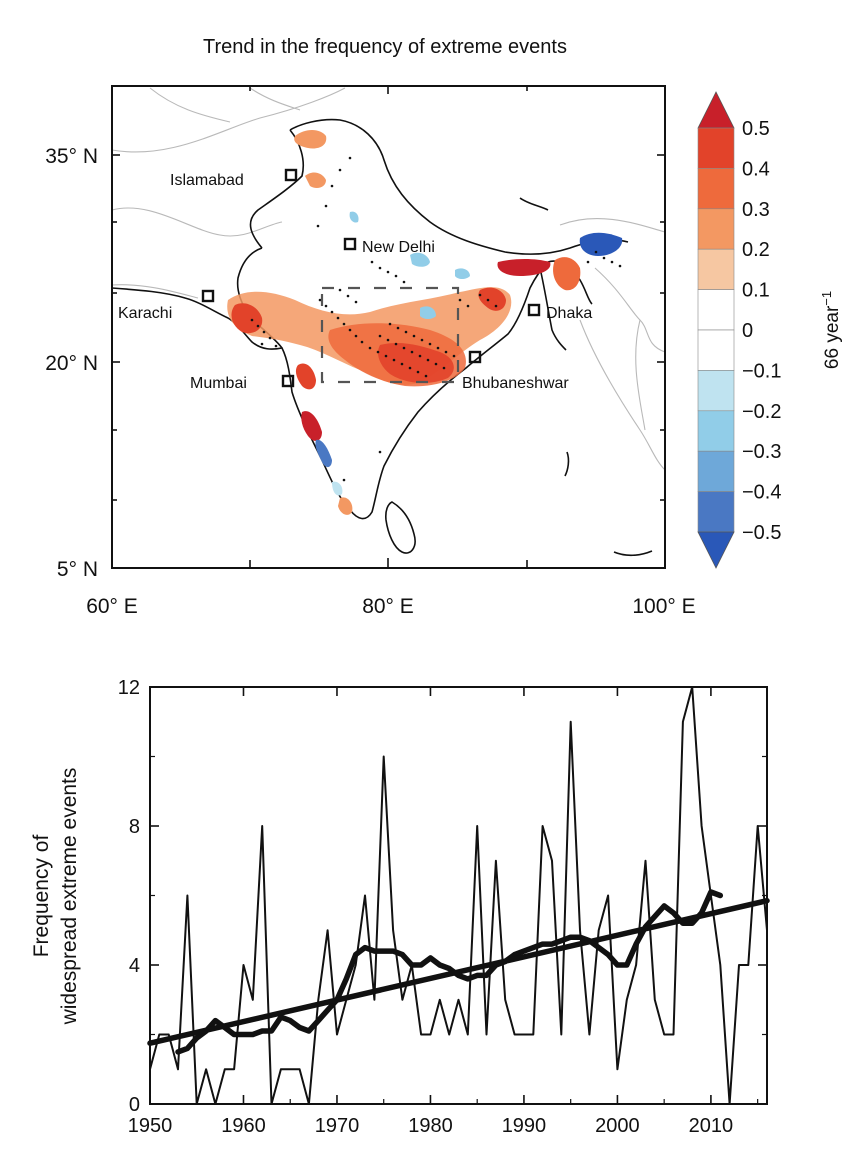  What do you see at coordinates (524, 1126) in the screenshot?
I see `x-tick-label: 1990` at bounding box center [524, 1126].